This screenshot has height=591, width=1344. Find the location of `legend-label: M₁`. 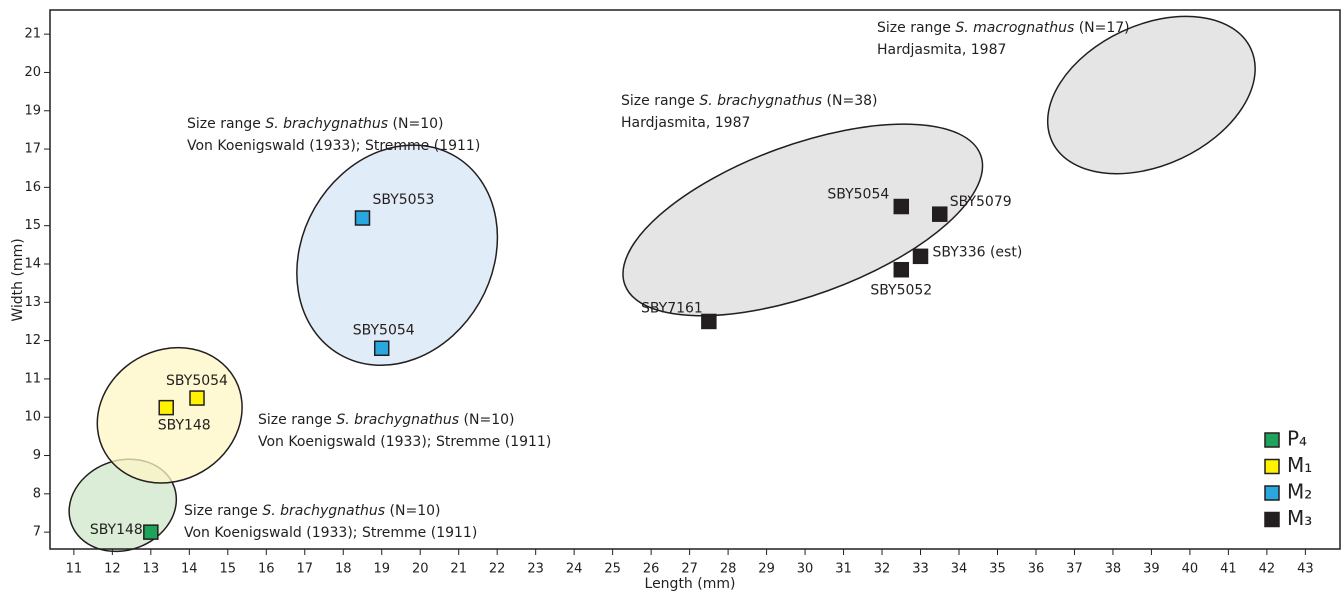

legend-label: M₁ is located at coordinates (1299, 465).